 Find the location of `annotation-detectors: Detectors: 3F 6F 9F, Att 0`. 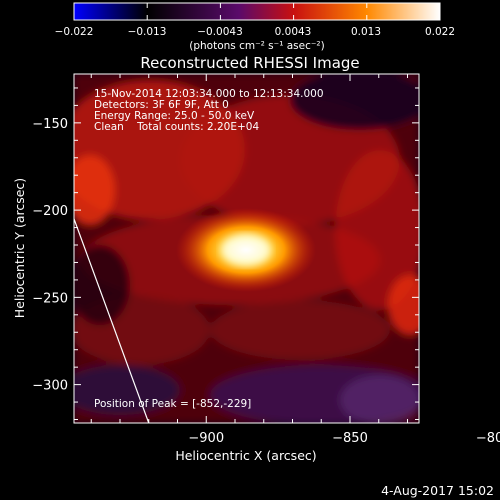

annotation-detectors: Detectors: 3F 6F 9F, Att 0 is located at coordinates (161, 105).